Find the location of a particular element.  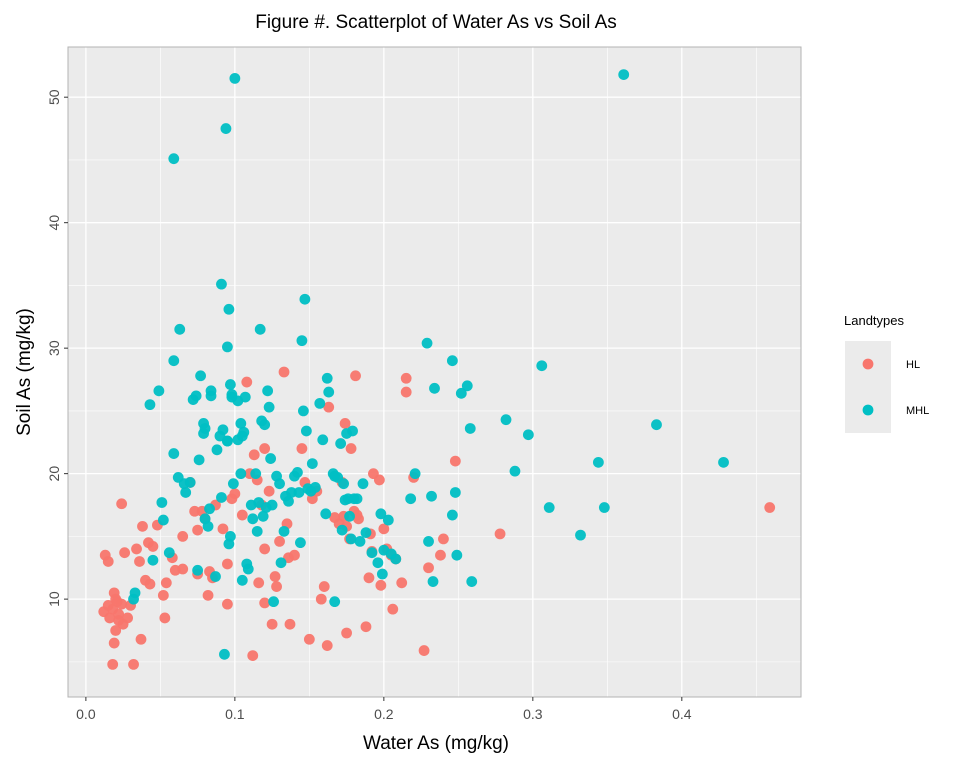

y-axis-title: Soil As (mg/kg) is located at coordinates (24, 372).